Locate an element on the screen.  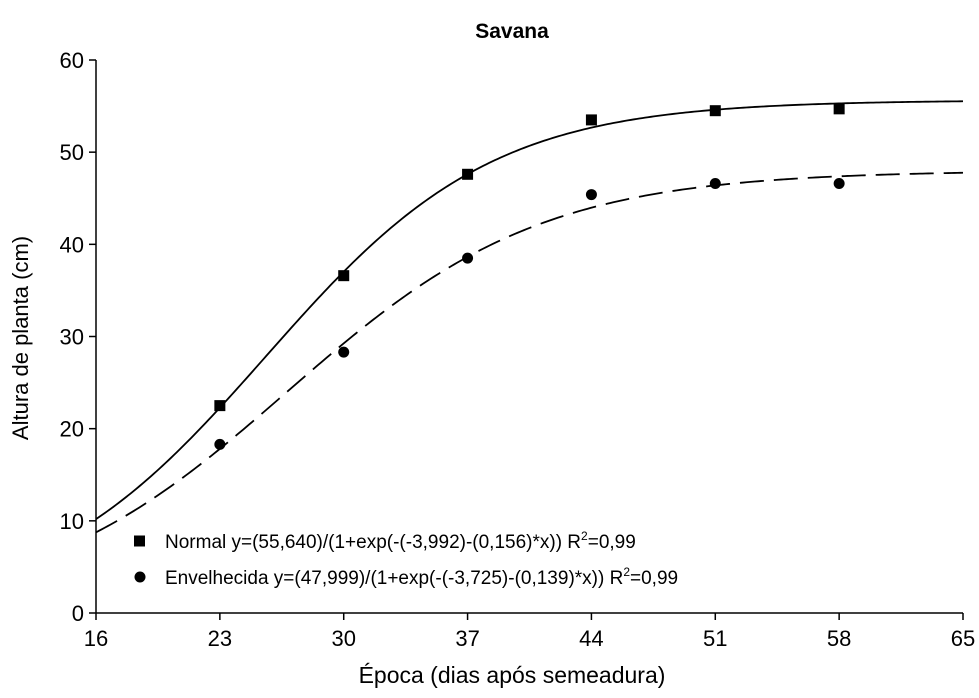
x-tick-label: 23 is located at coordinates (220, 638).